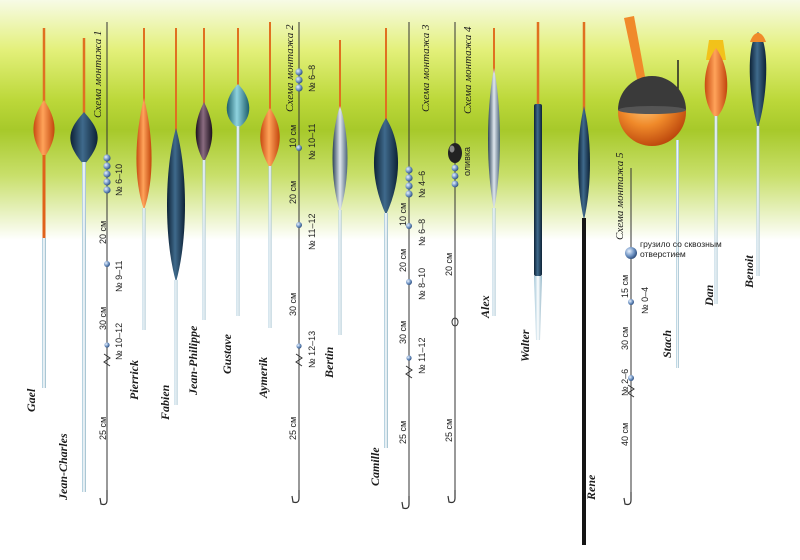 The width and height of the screenshot is (800, 560). What do you see at coordinates (44, 208) in the screenshot?
I see `float-gael` at bounding box center [44, 208].